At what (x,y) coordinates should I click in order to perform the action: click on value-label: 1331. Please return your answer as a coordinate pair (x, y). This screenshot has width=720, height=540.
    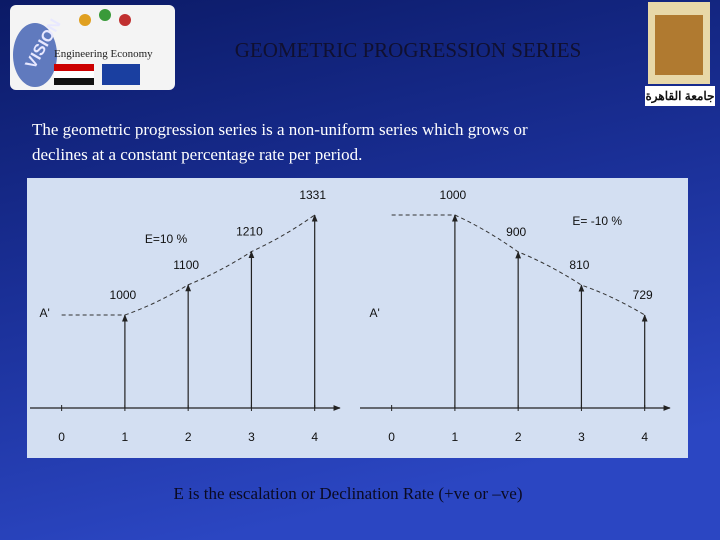
    Looking at the image, I should click on (312, 195).